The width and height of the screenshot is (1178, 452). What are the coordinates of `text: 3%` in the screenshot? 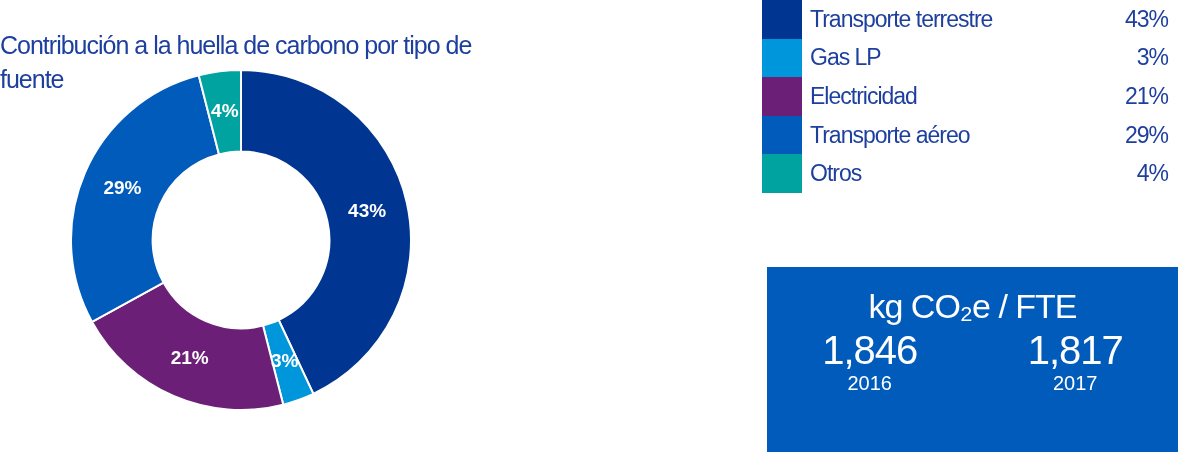 It's located at (1152, 57).